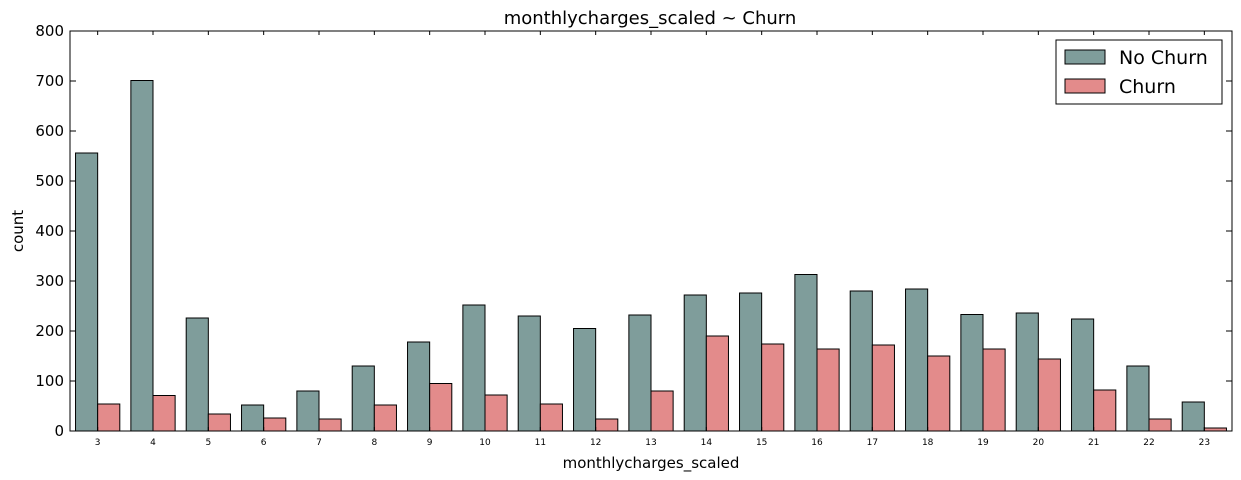 This screenshot has width=1241, height=480. Describe the element at coordinates (983, 443) in the screenshot. I see `x-tick-label-19: 19` at that location.